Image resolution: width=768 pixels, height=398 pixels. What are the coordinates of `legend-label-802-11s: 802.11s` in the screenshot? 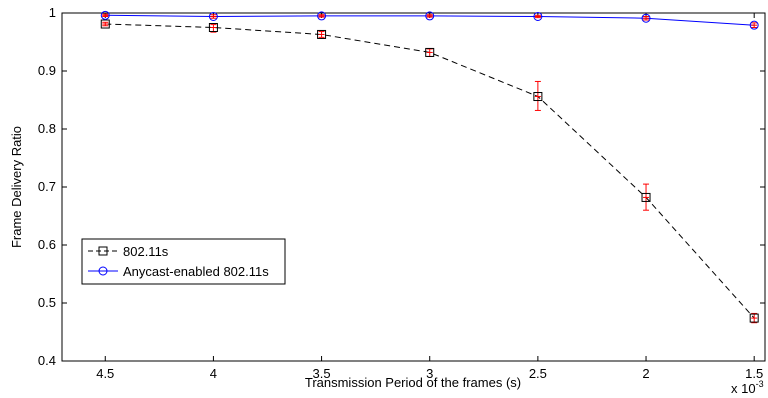 It's located at (146, 251).